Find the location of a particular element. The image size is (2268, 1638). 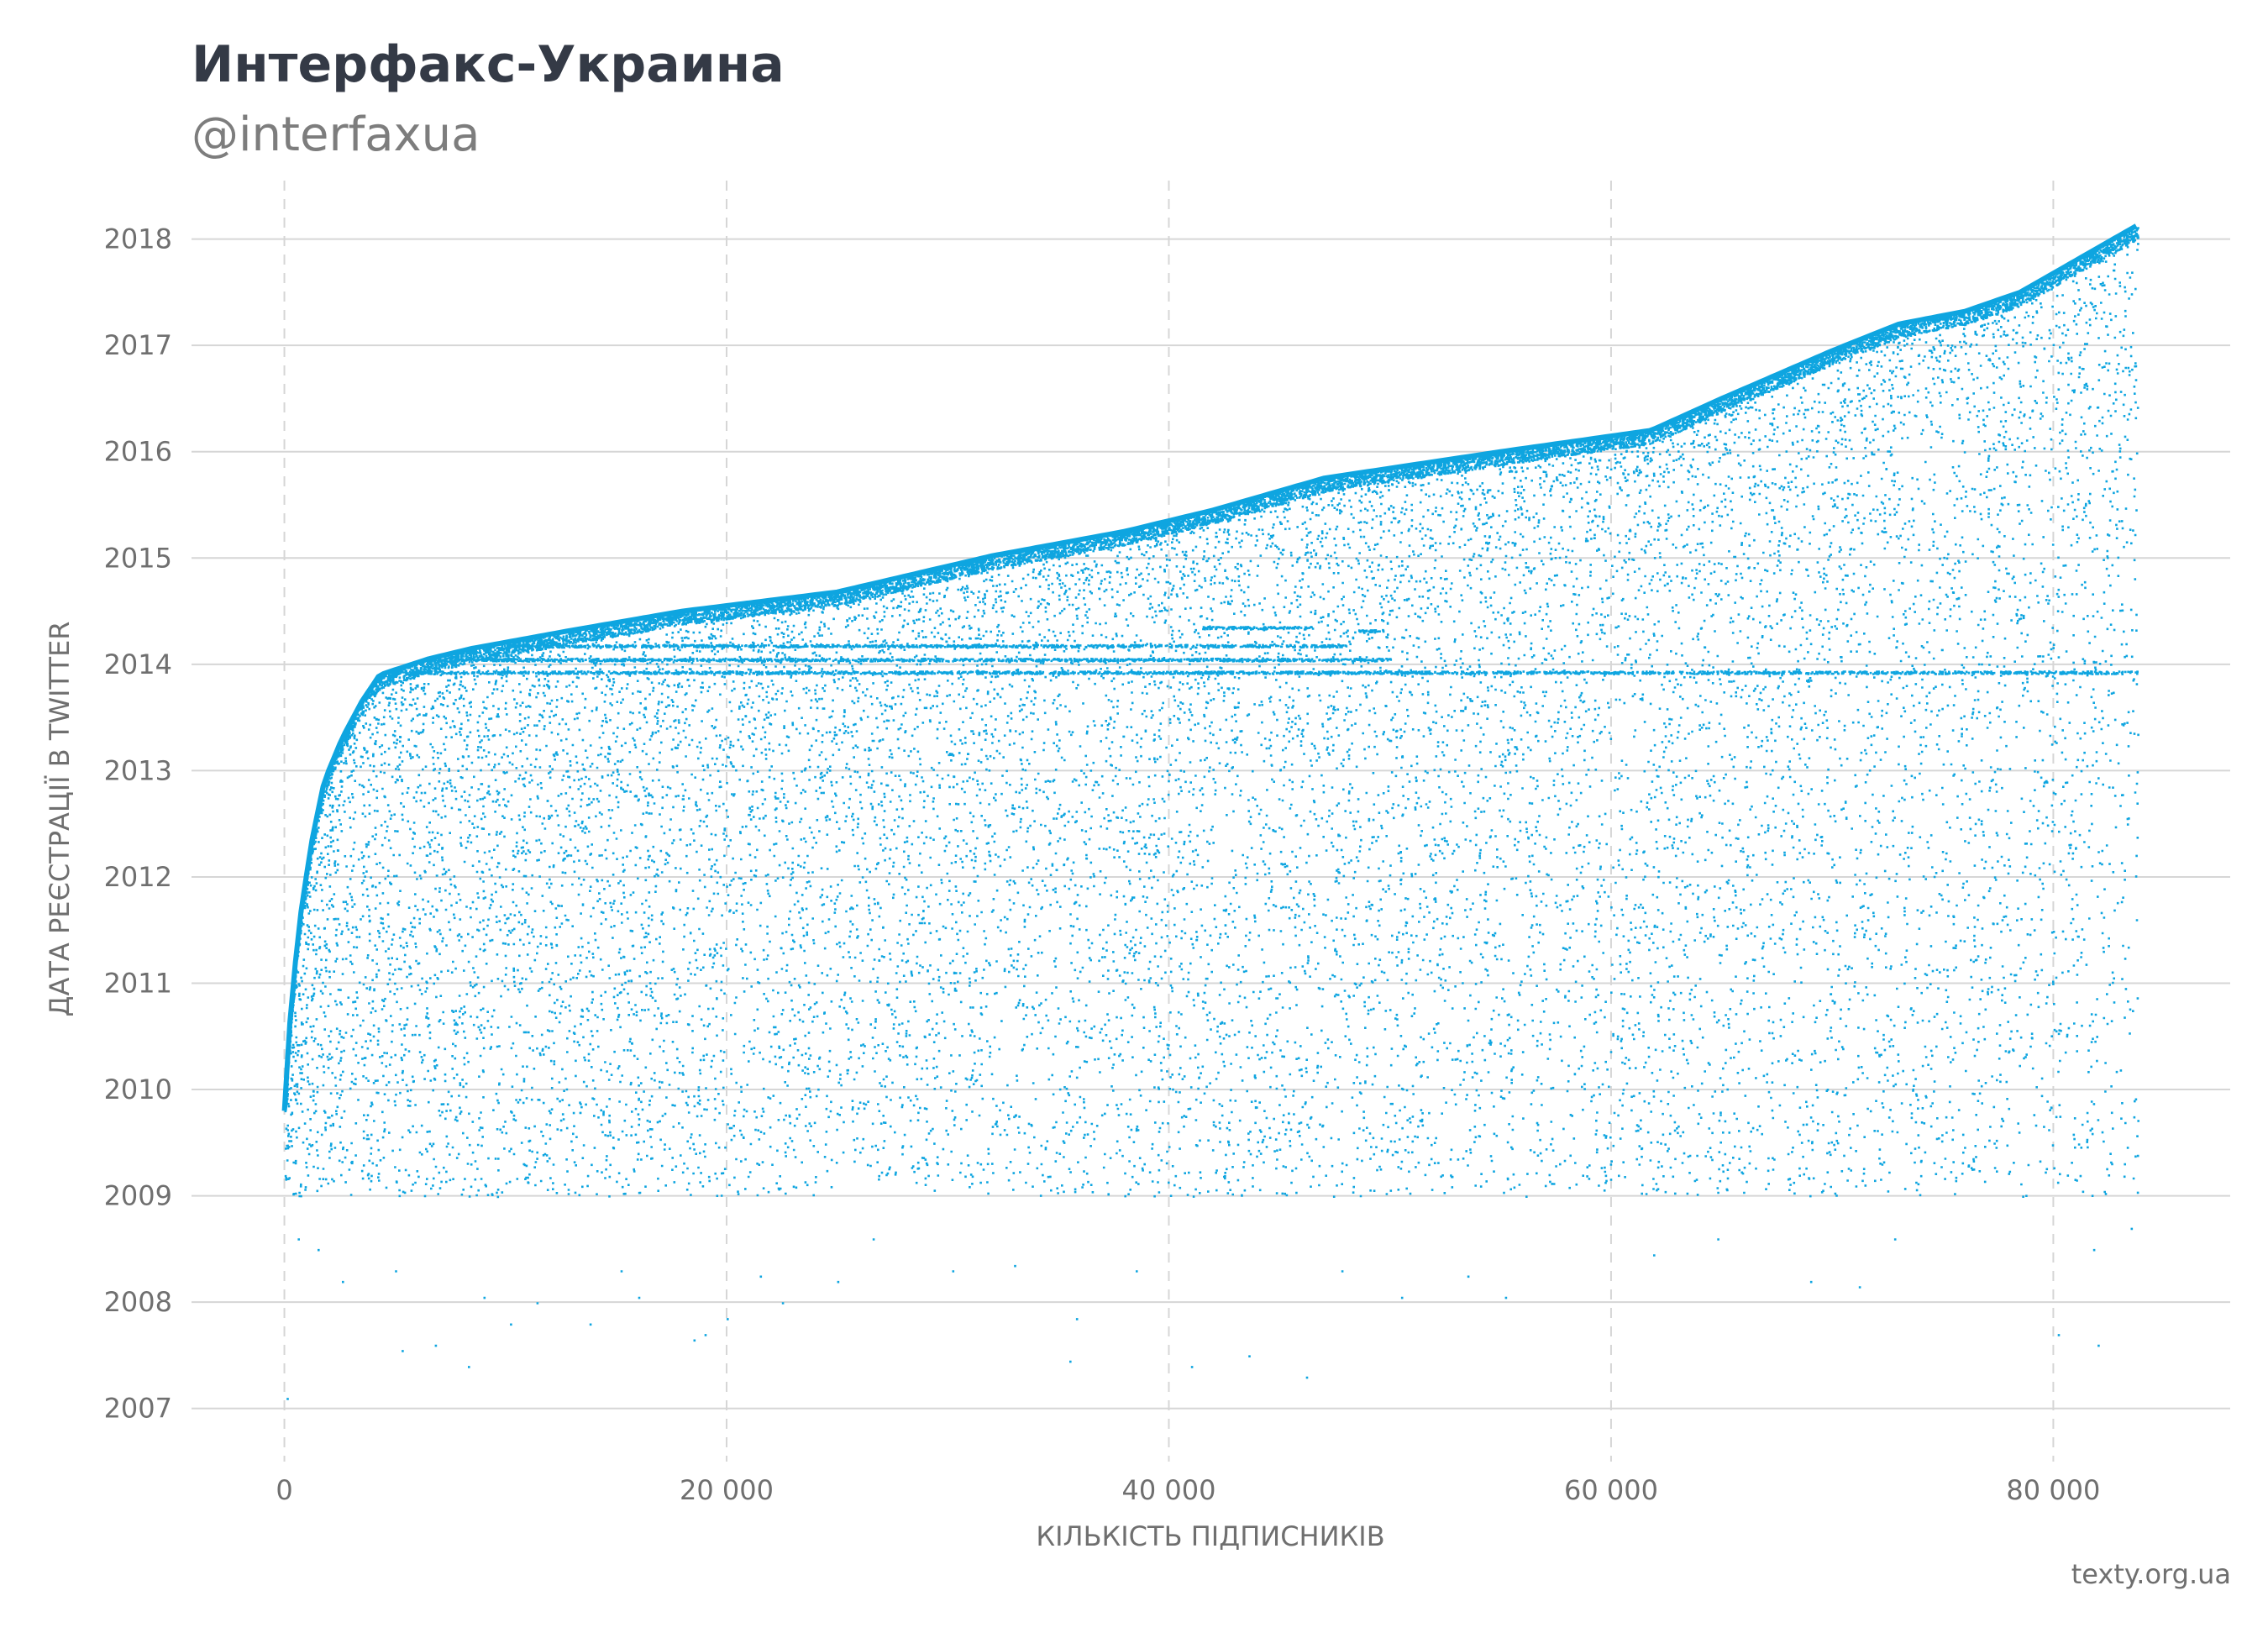

x-tick-label: 20 000 is located at coordinates (727, 1490).